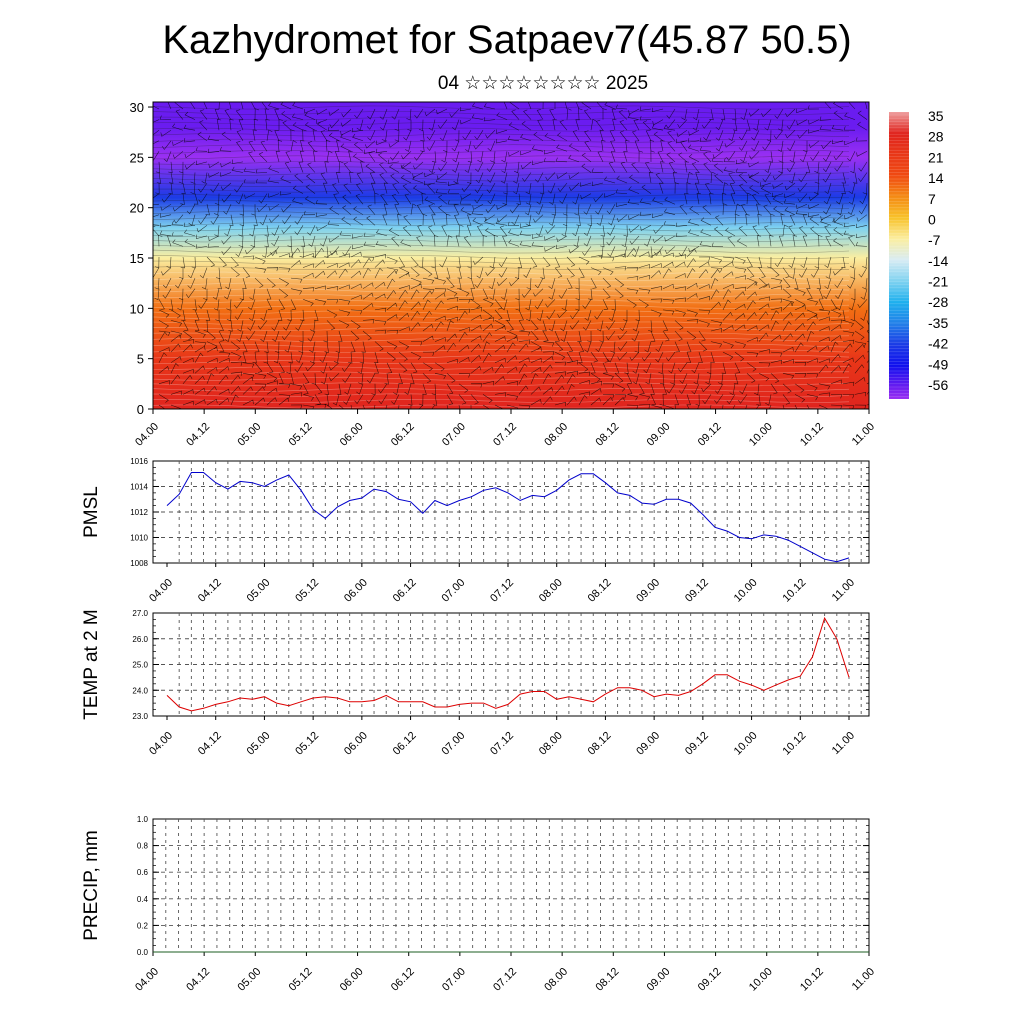  What do you see at coordinates (143, 819) in the screenshot?
I see `y-tick-label: 1.0` at bounding box center [143, 819].